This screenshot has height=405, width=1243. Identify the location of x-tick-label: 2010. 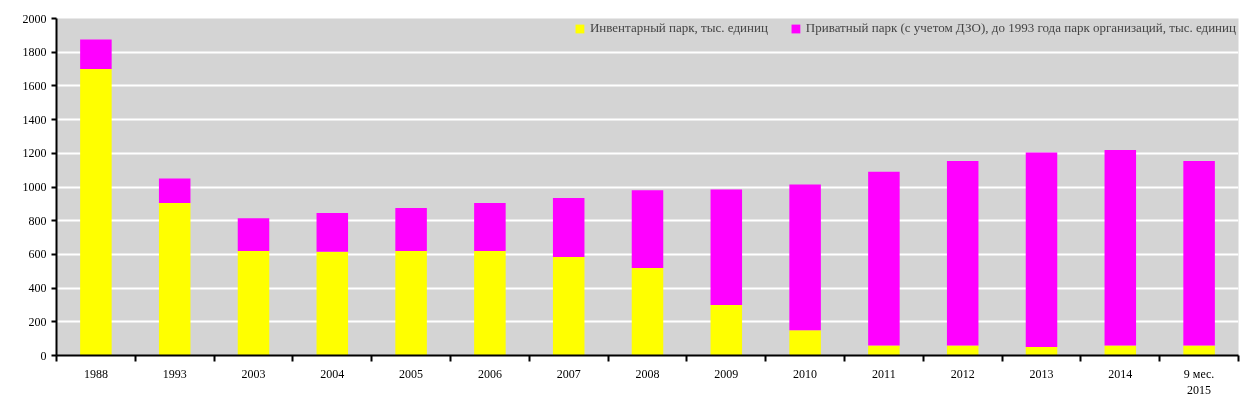
(805, 373).